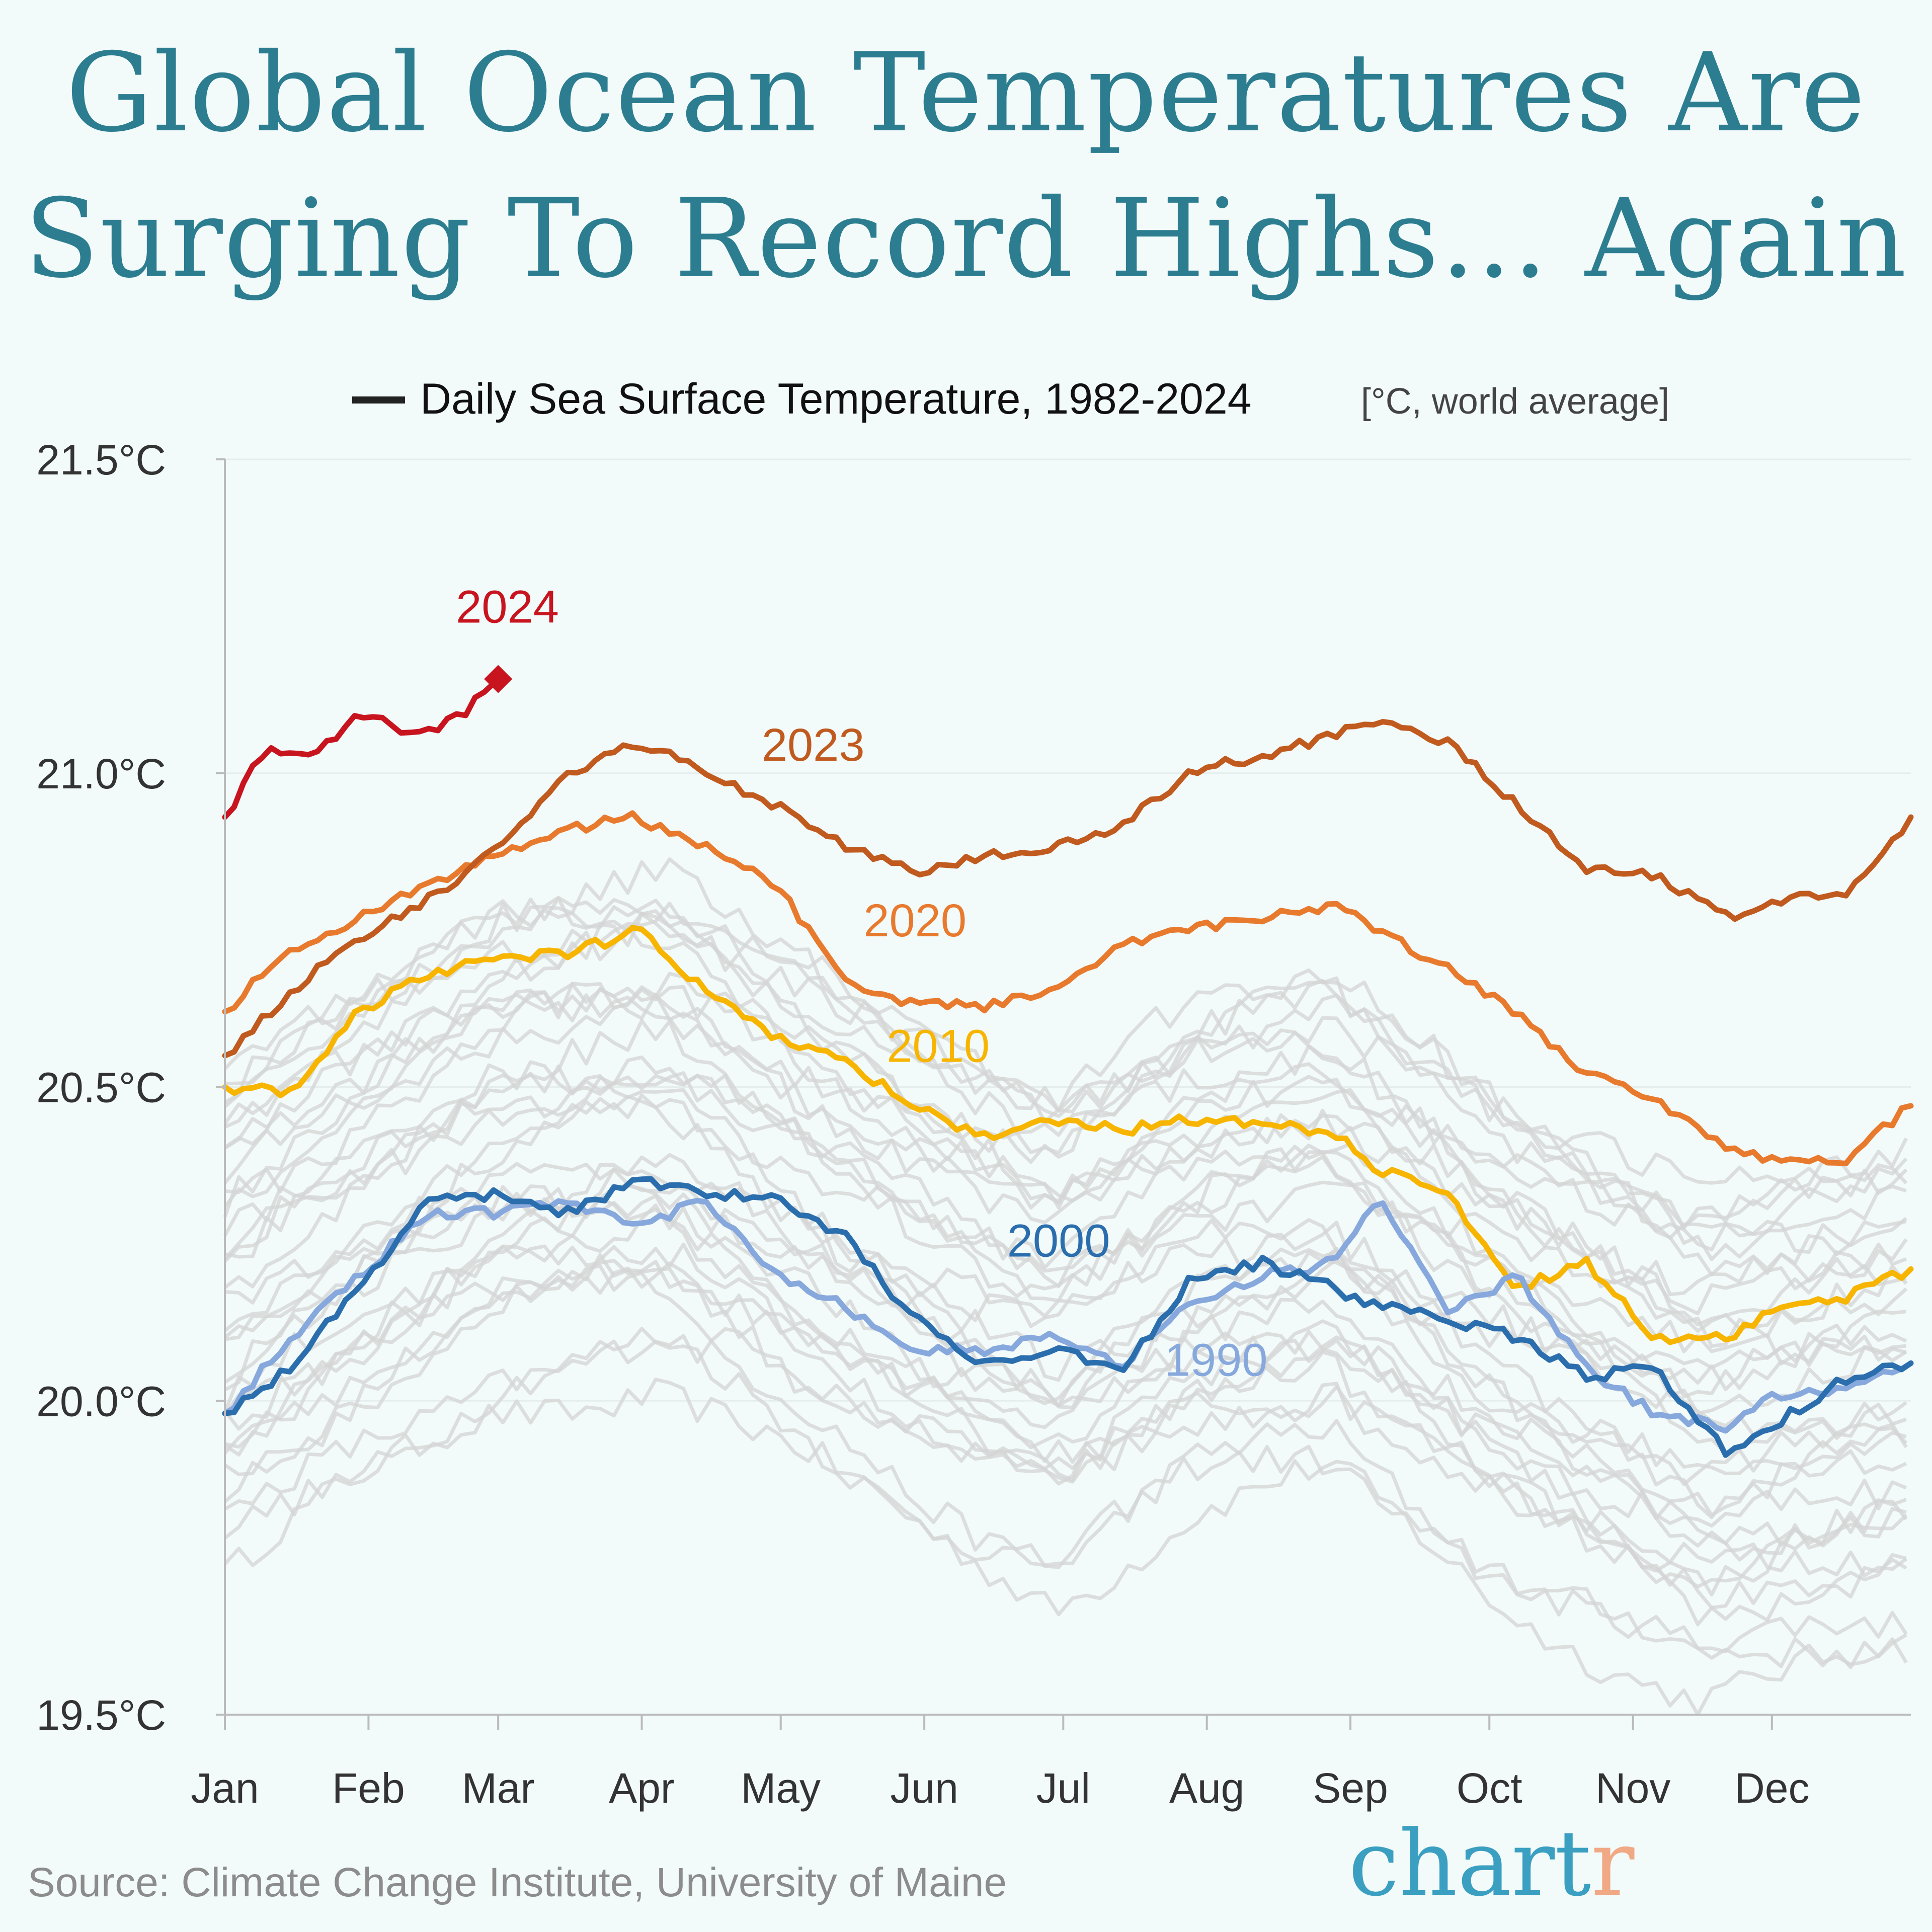 The height and width of the screenshot is (1932, 1932). I want to click on x-tick-label: Jun, so click(924, 1788).